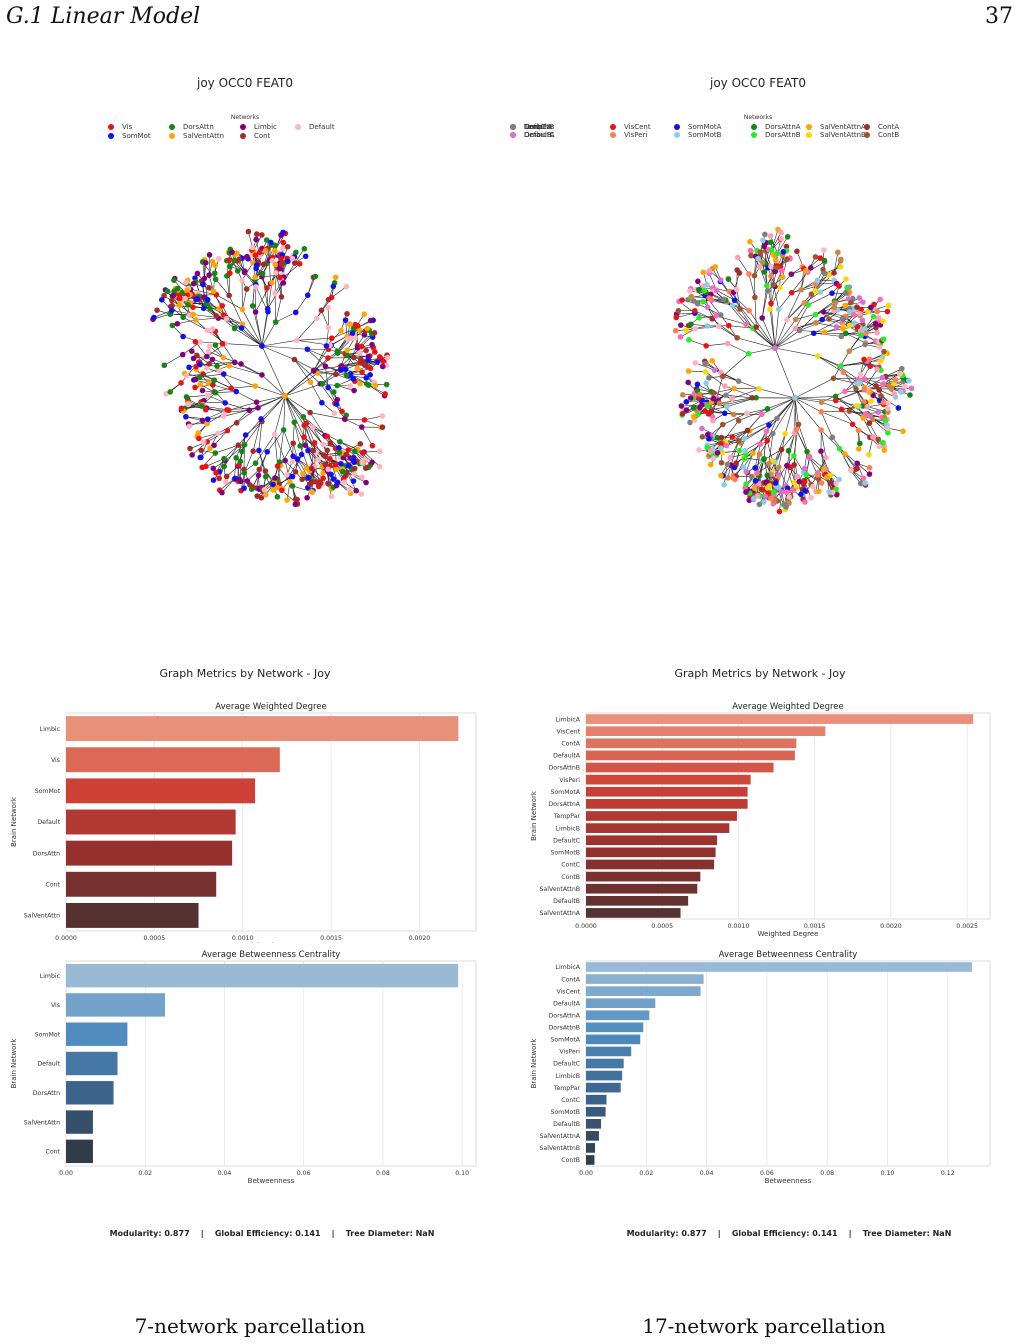 Image resolution: width=1019 pixels, height=1344 pixels. What do you see at coordinates (889, 135) in the screenshot?
I see `legend-label: ContB` at bounding box center [889, 135].